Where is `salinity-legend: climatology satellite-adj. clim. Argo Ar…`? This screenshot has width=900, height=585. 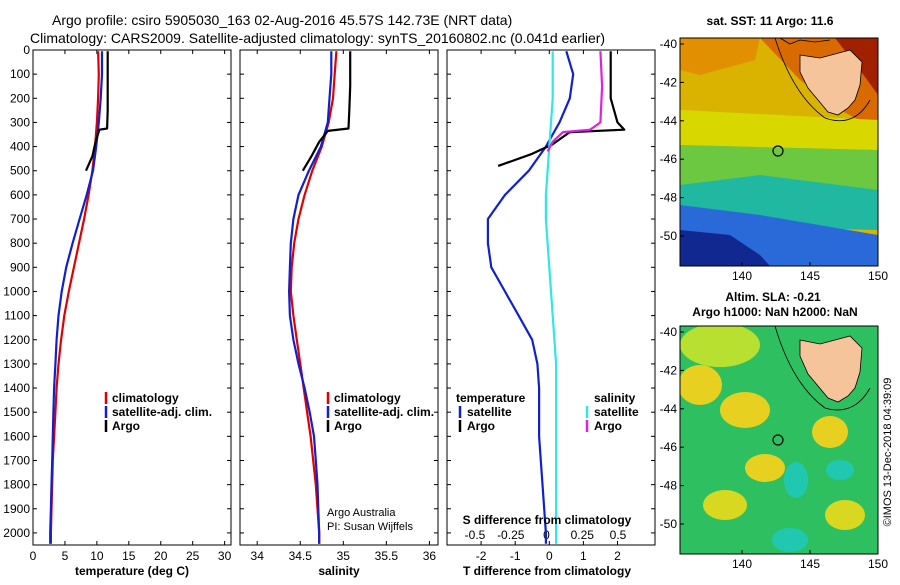
salinity-legend: climatology satellite-adj. clim. Argo Ar… is located at coordinates (380, 462).